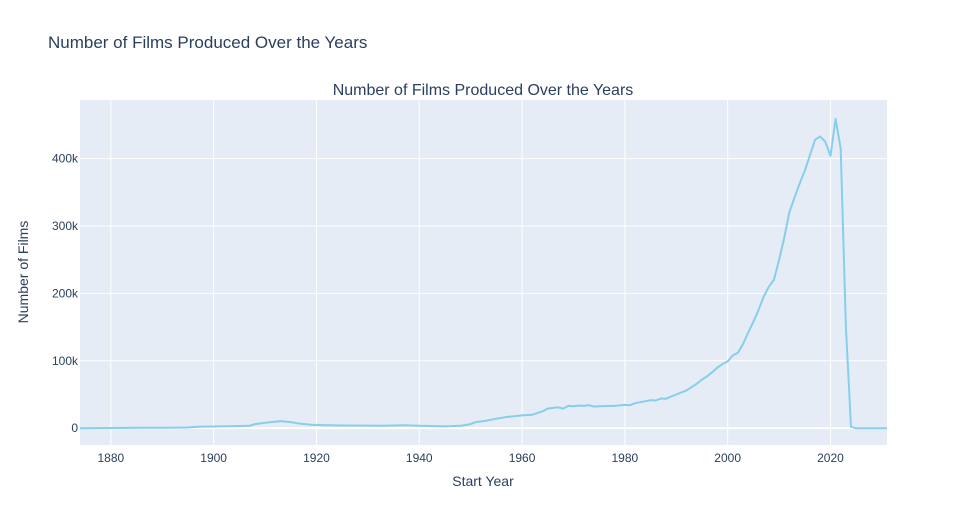 The width and height of the screenshot is (966, 525). Describe the element at coordinates (208, 42) in the screenshot. I see `page-title: Number of Films Produced Over the Years` at that location.